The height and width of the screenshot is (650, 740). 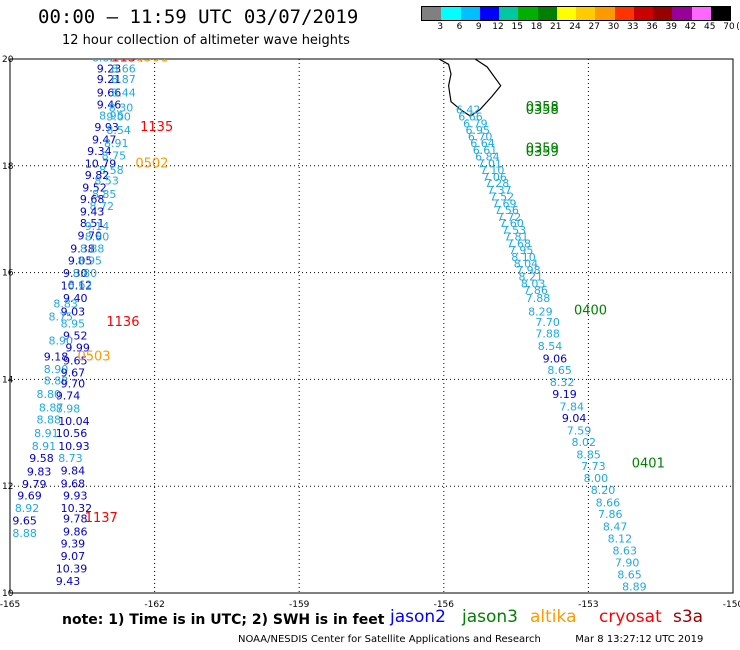 What do you see at coordinates (73, 421) in the screenshot?
I see `wave-height-label: 10.04` at bounding box center [73, 421].